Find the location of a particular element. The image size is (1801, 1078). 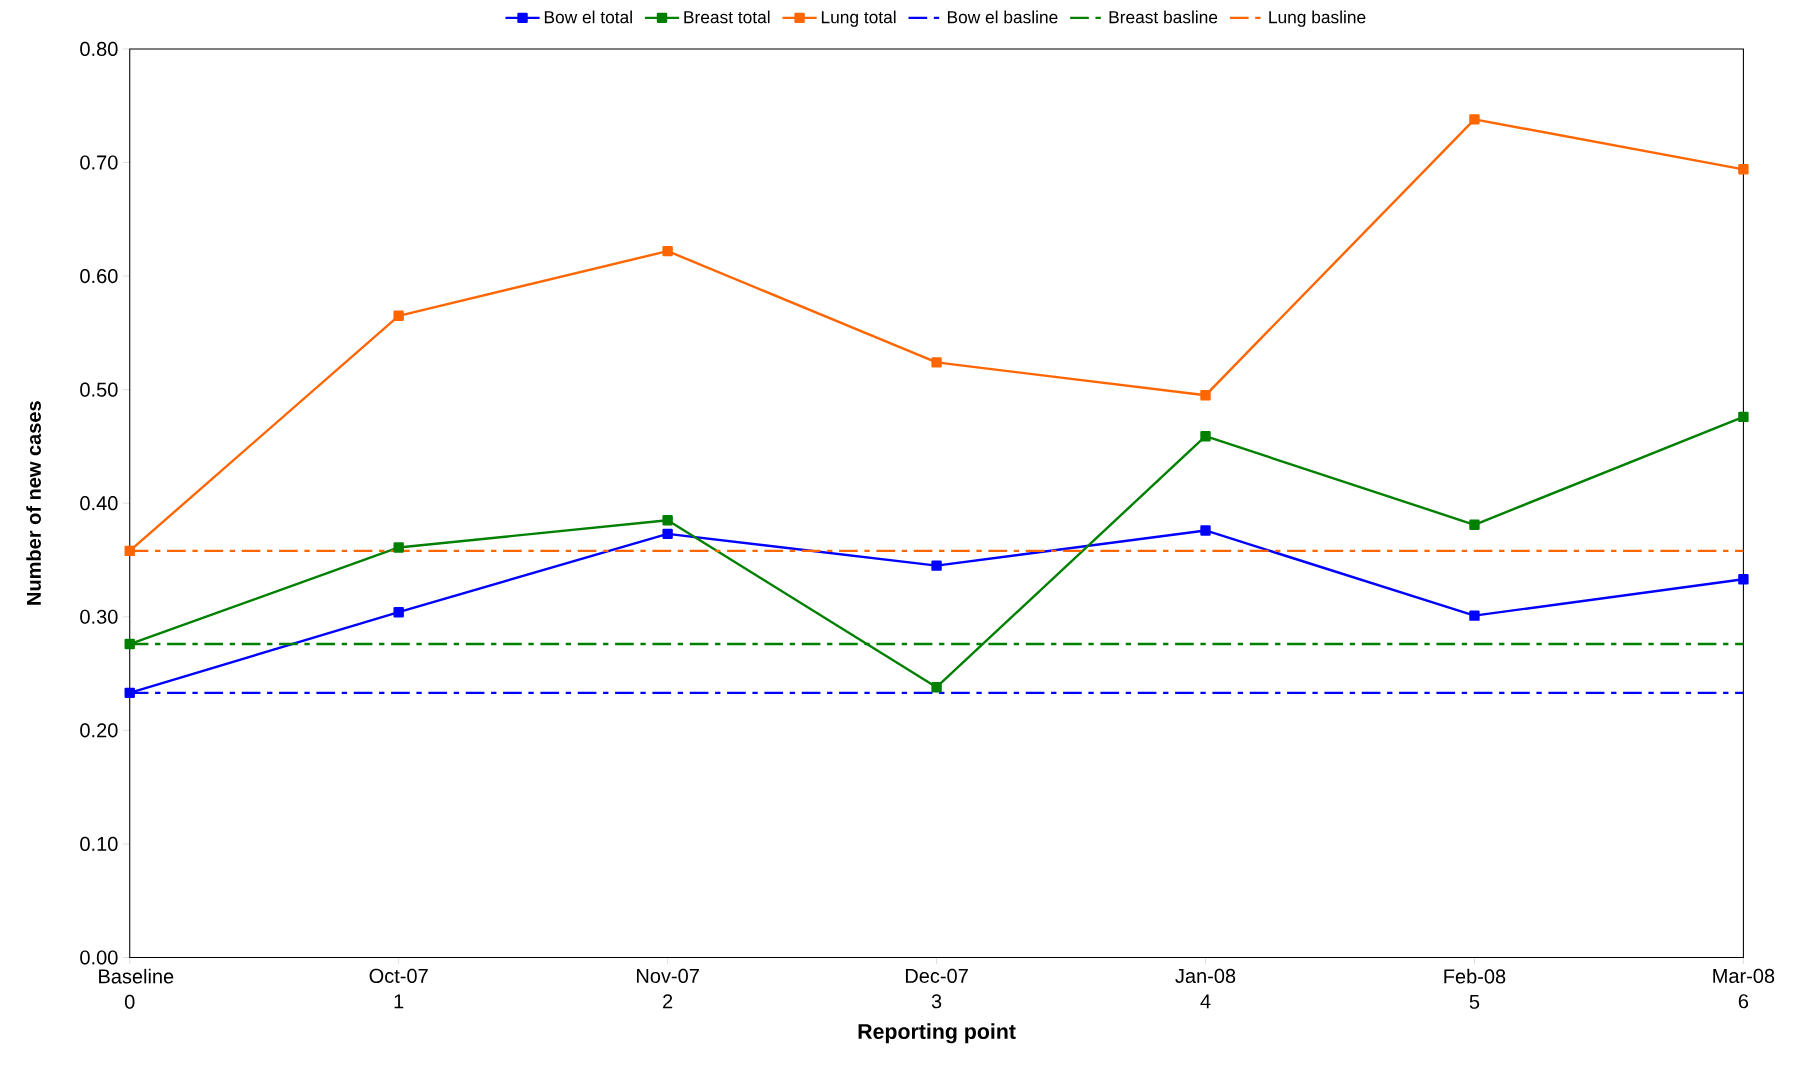

y-axis-title: Number of new cases is located at coordinates (33, 503).